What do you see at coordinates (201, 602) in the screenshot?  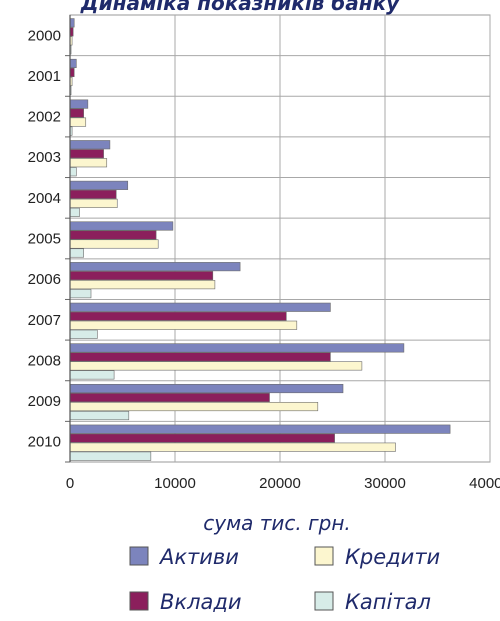 I see `legend-label: Вклади` at bounding box center [201, 602].